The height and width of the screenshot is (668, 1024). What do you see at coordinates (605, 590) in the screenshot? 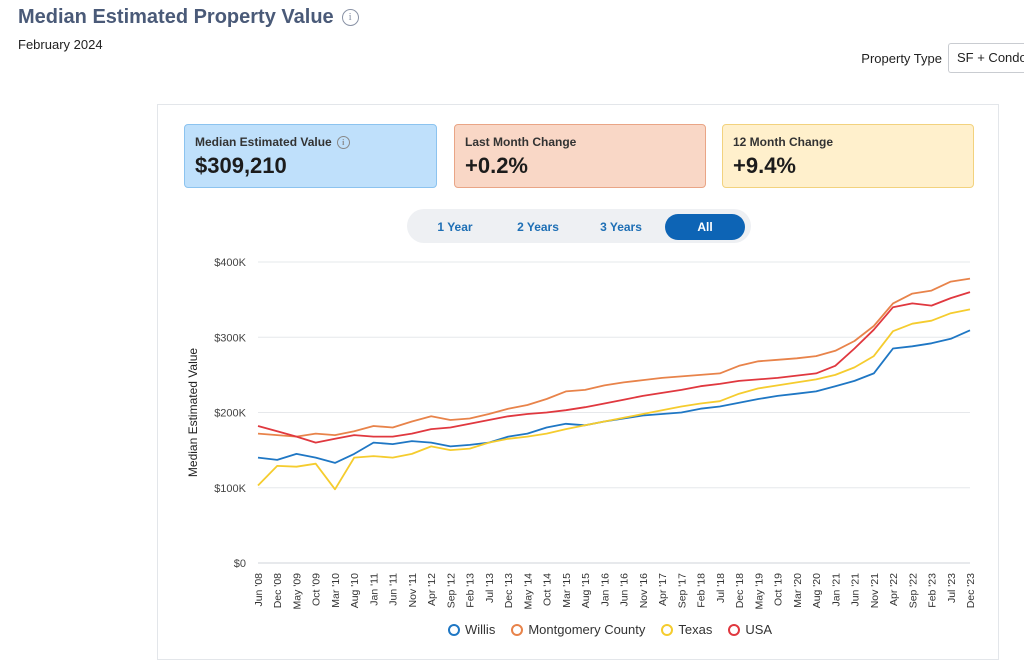
I see `x-tick-label: Jan '16` at bounding box center [605, 590].